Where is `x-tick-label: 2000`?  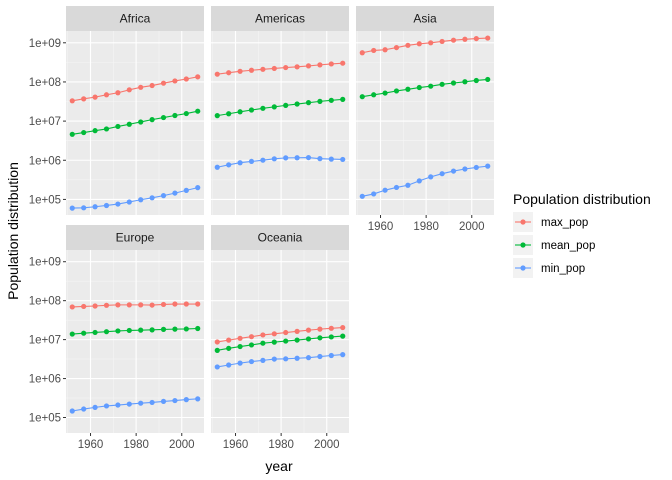 x-tick-label: 2000 is located at coordinates (182, 445).